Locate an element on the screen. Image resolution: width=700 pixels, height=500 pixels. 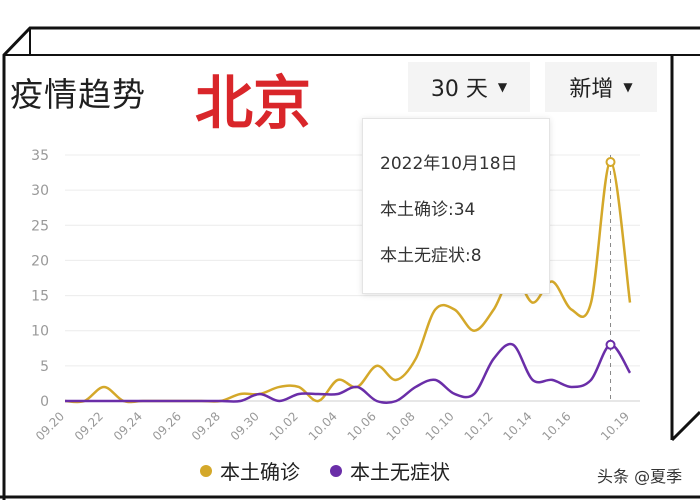
watermark: 头条 @夏季 is located at coordinates (640, 476).